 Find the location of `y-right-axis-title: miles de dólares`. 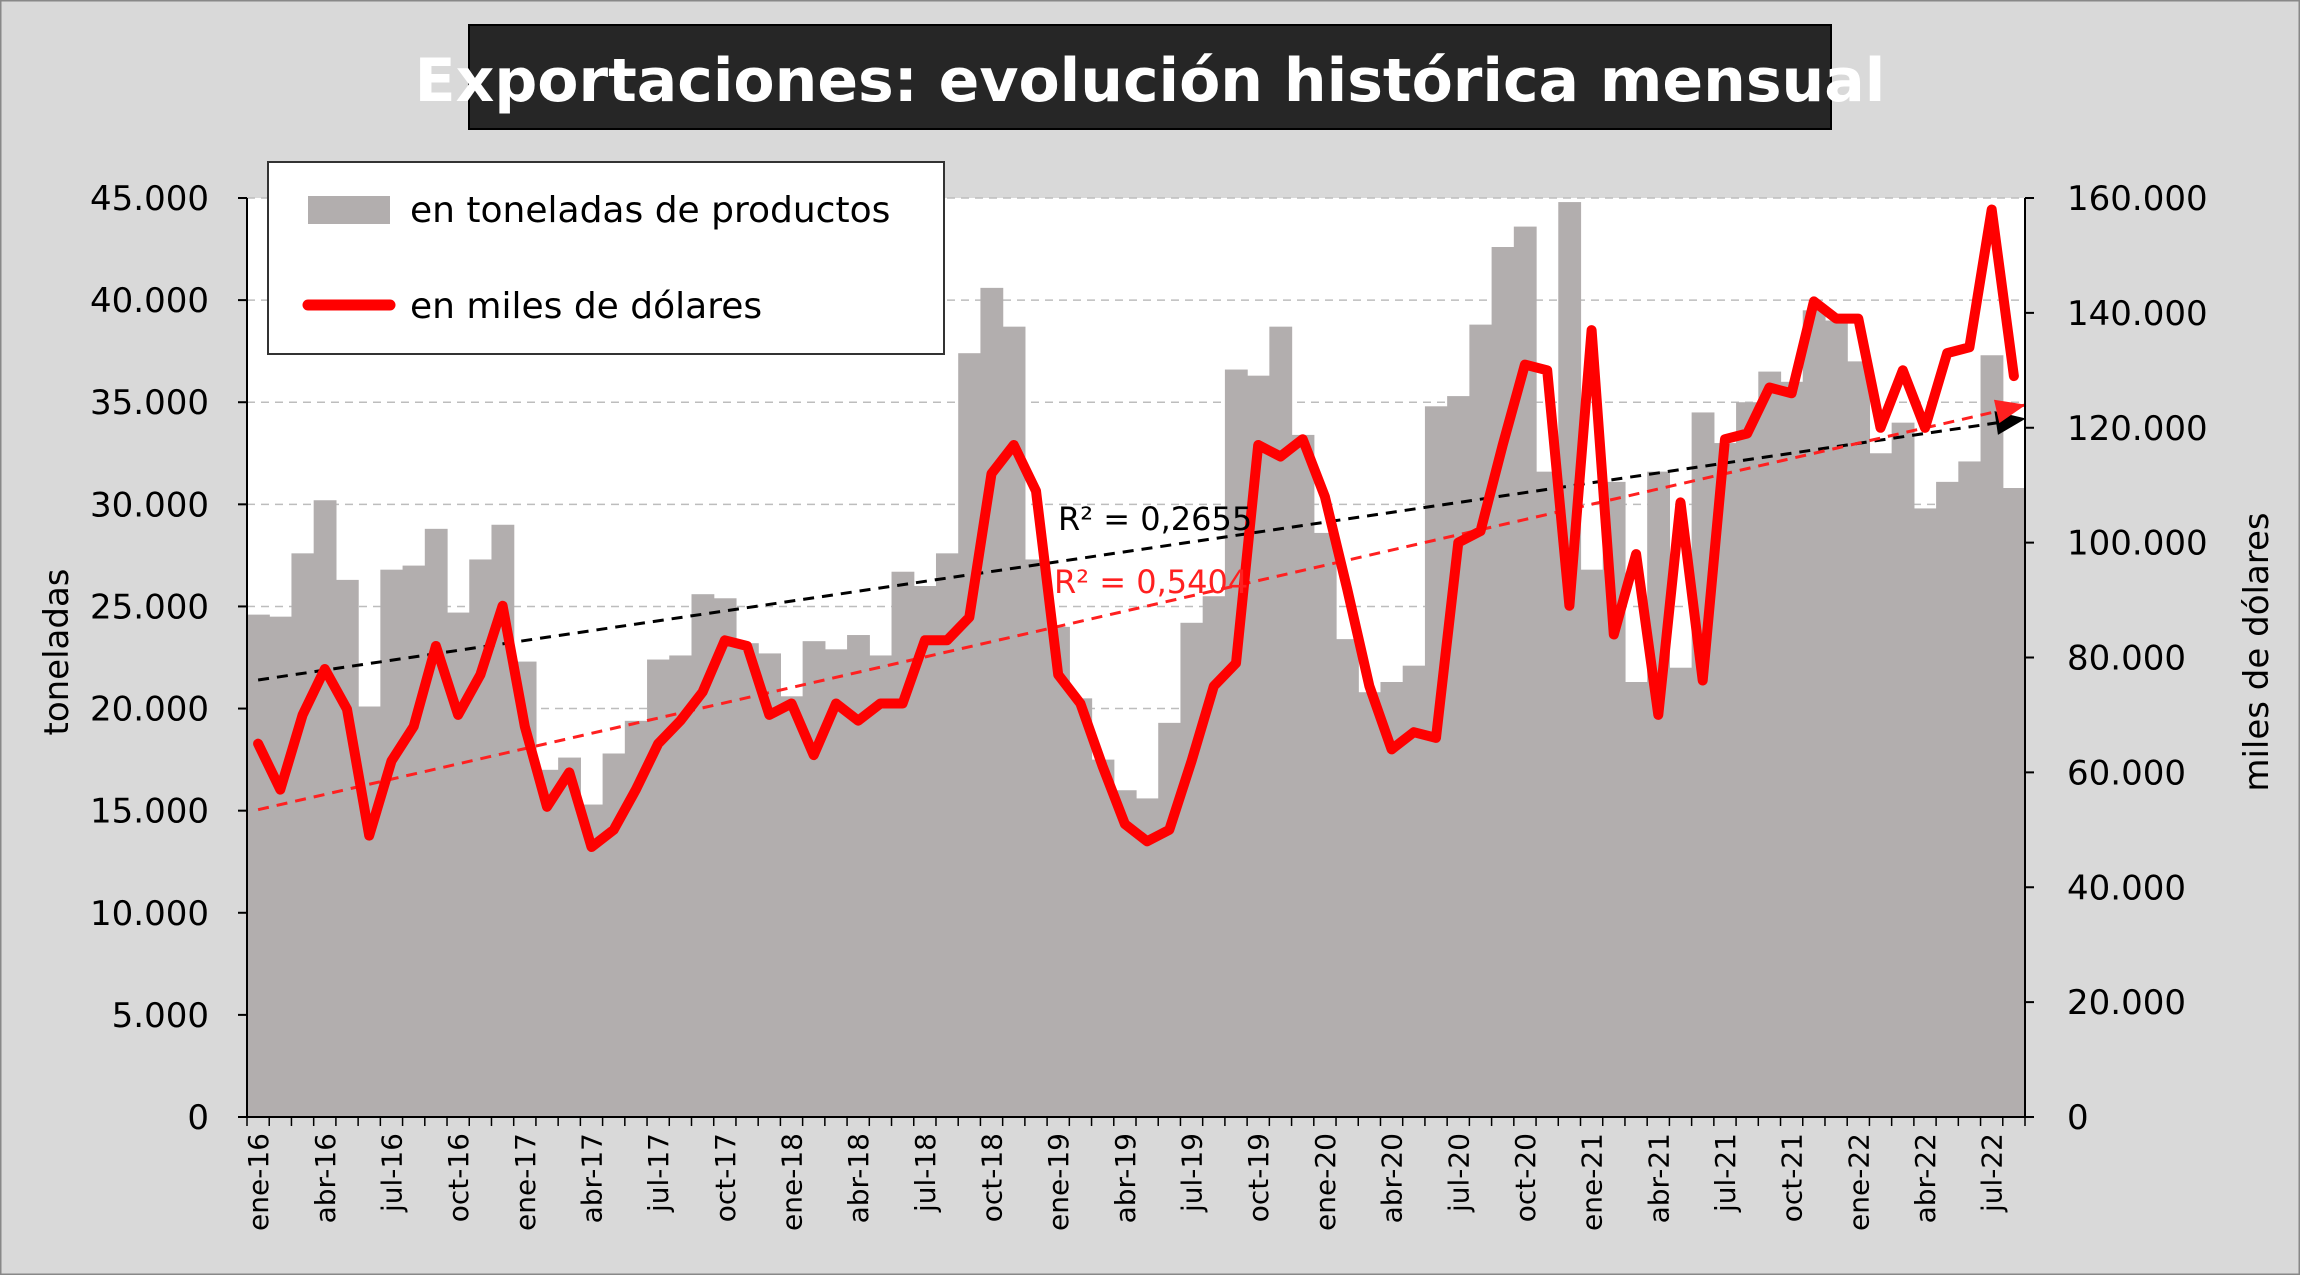

y-right-axis-title: miles de dólares is located at coordinates (2257, 651).